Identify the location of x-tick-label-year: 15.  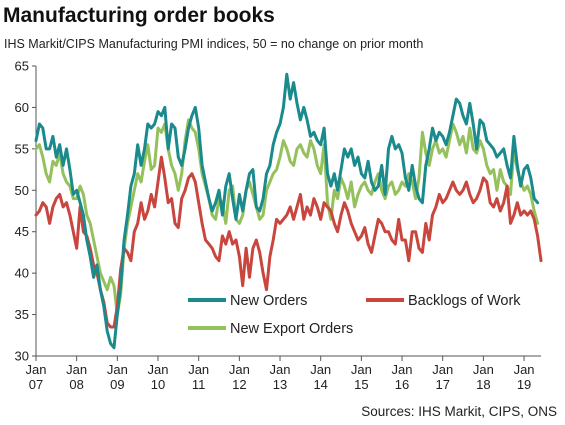
(361, 384).